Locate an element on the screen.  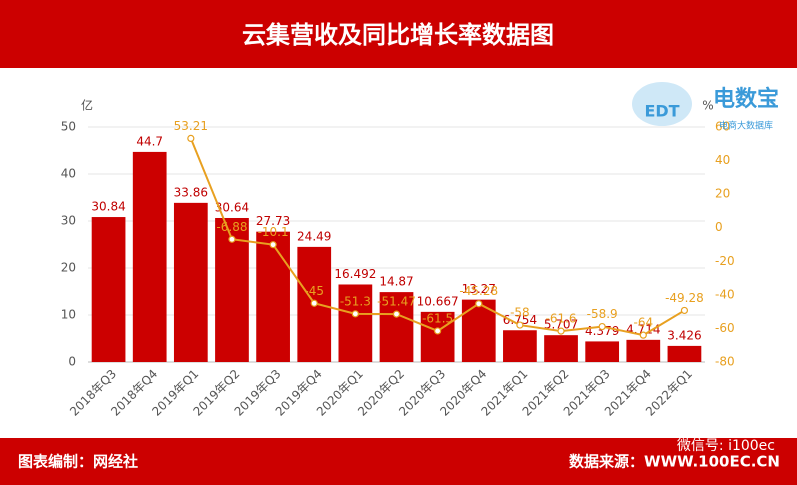
line-value-label: -51.47 is located at coordinates (396, 302).